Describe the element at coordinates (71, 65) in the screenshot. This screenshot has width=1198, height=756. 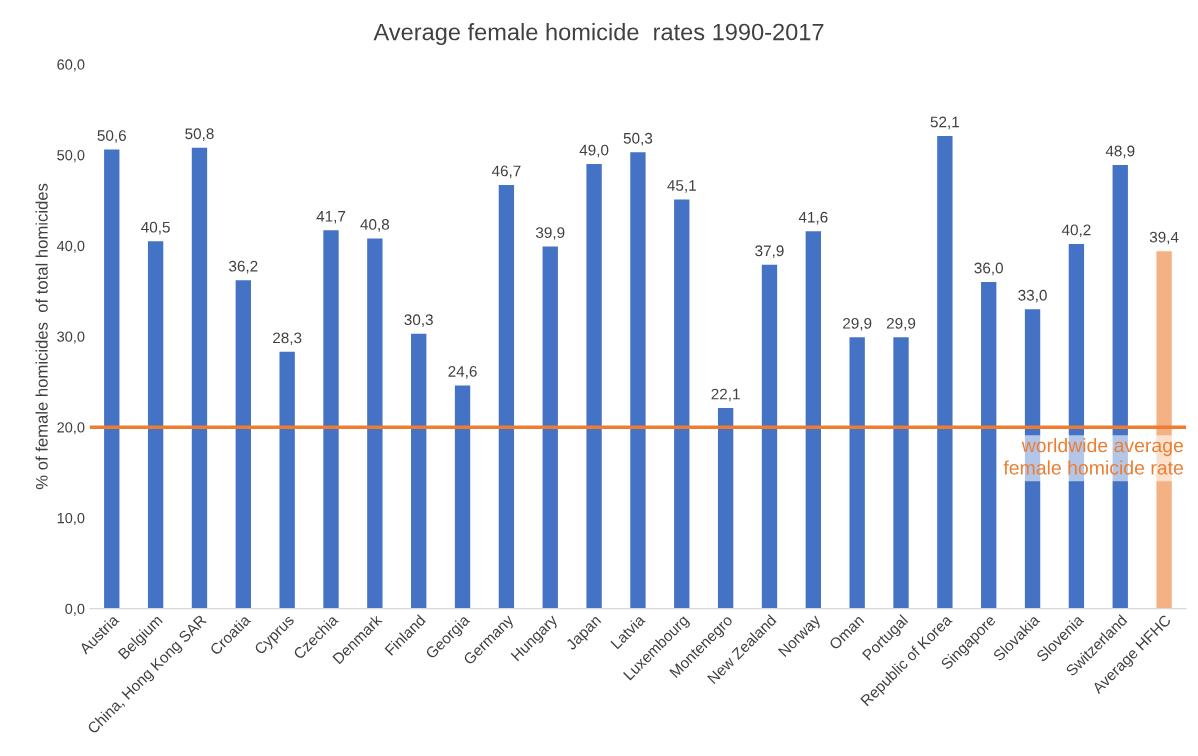
I see `y-tick-label: 60,0` at that location.